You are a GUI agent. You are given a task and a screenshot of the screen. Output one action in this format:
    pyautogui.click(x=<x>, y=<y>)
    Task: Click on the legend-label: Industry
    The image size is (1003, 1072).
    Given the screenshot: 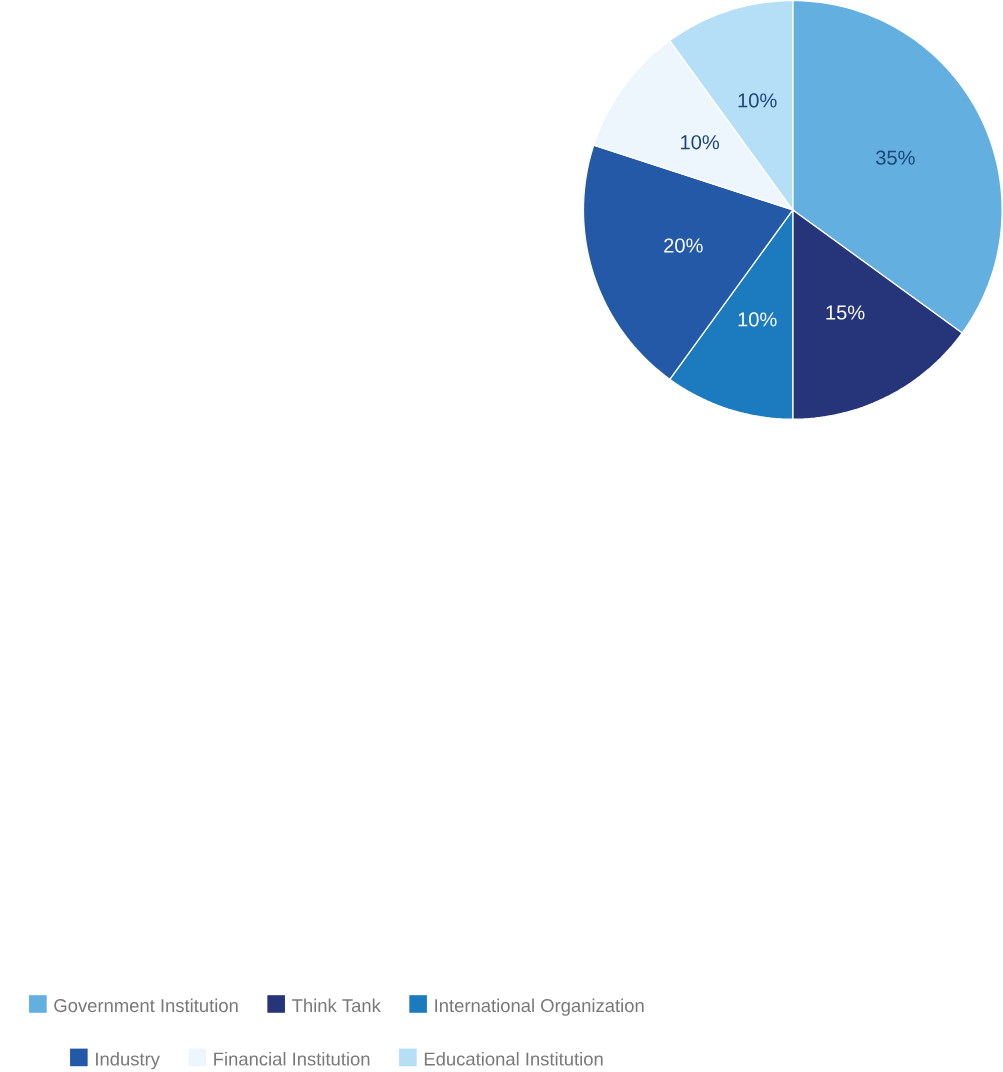 What is the action you would take?
    pyautogui.click(x=128, y=1061)
    